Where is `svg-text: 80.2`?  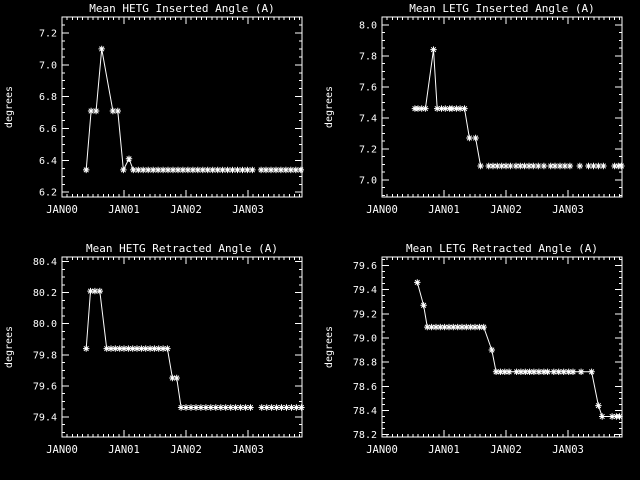
svg-text: 80.2 is located at coordinates (45, 293).